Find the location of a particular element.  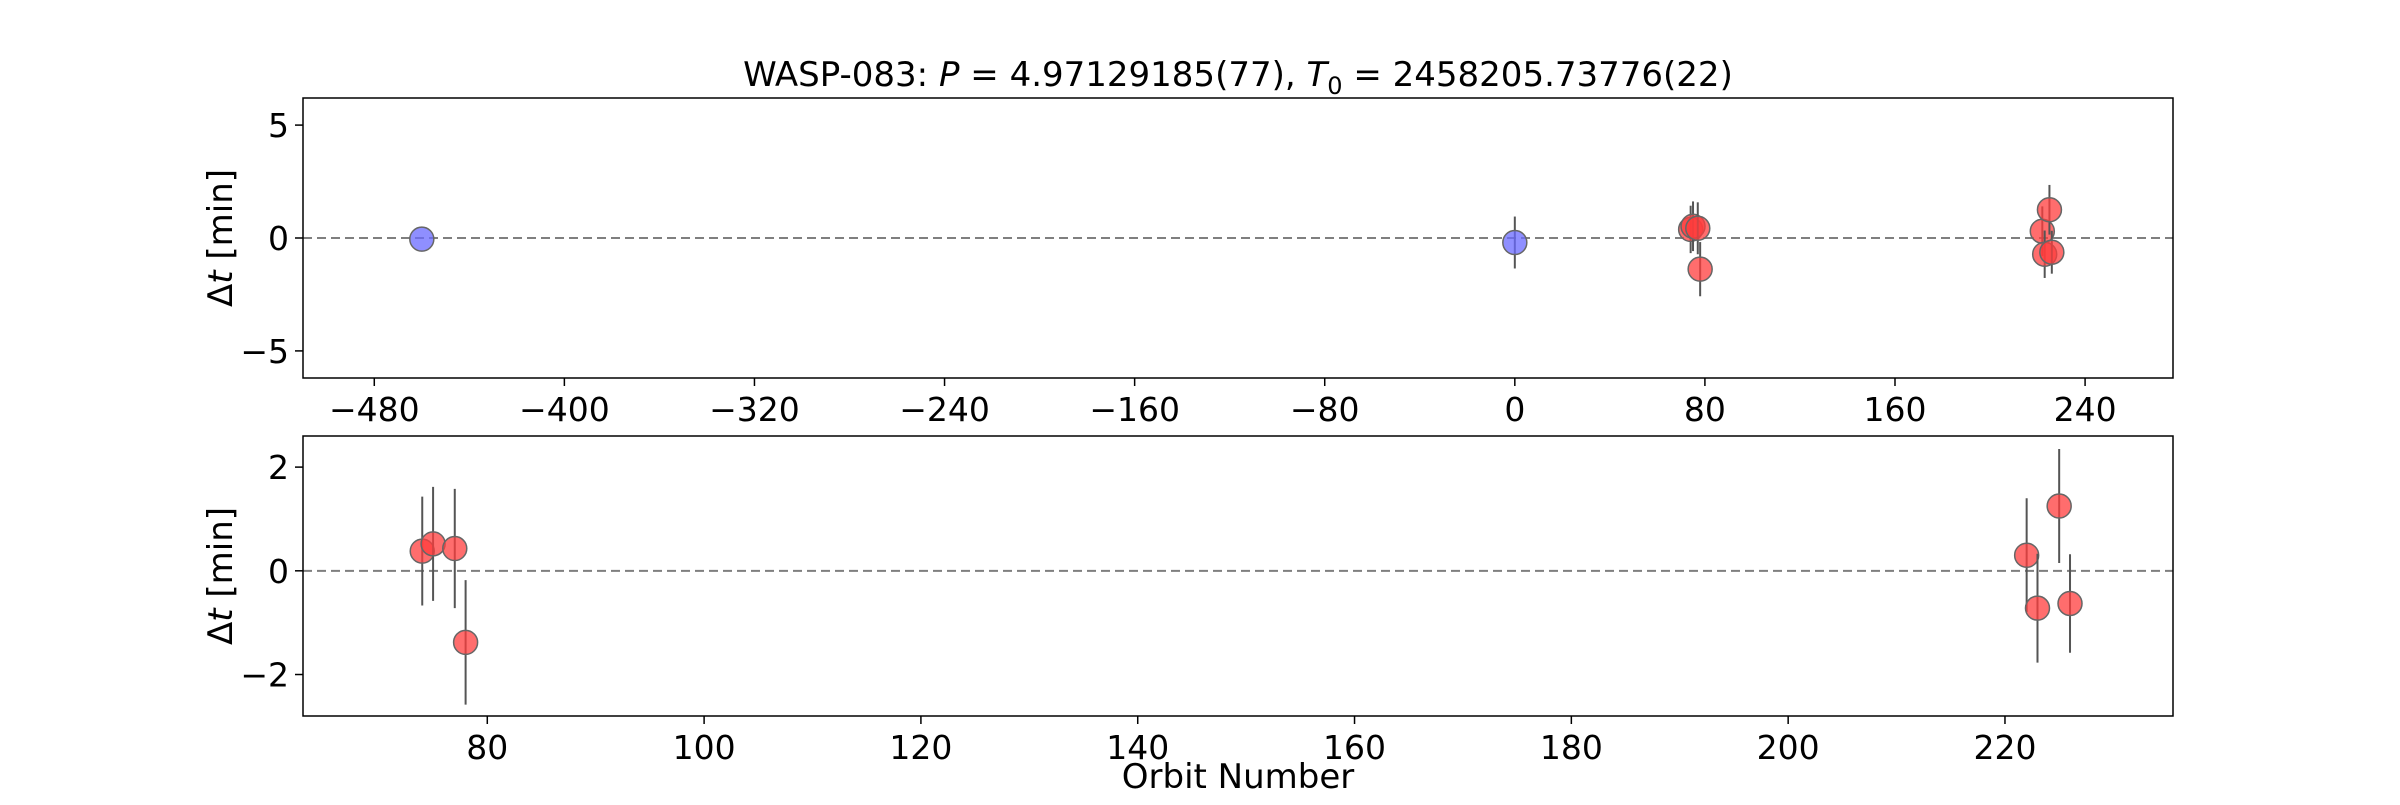

title-prefix: WASP-083: is located at coordinates (841, 75).